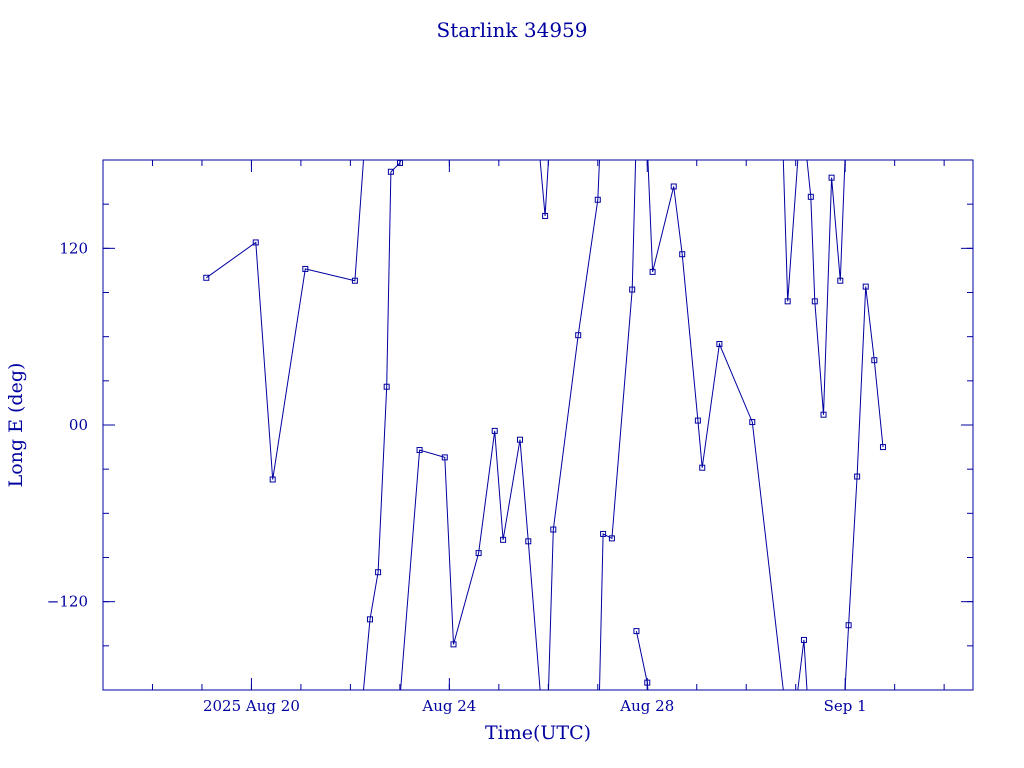 Image resolution: width=1024 pixels, height=768 pixels. I want to click on y-tick-label: 120, so click(73, 248).